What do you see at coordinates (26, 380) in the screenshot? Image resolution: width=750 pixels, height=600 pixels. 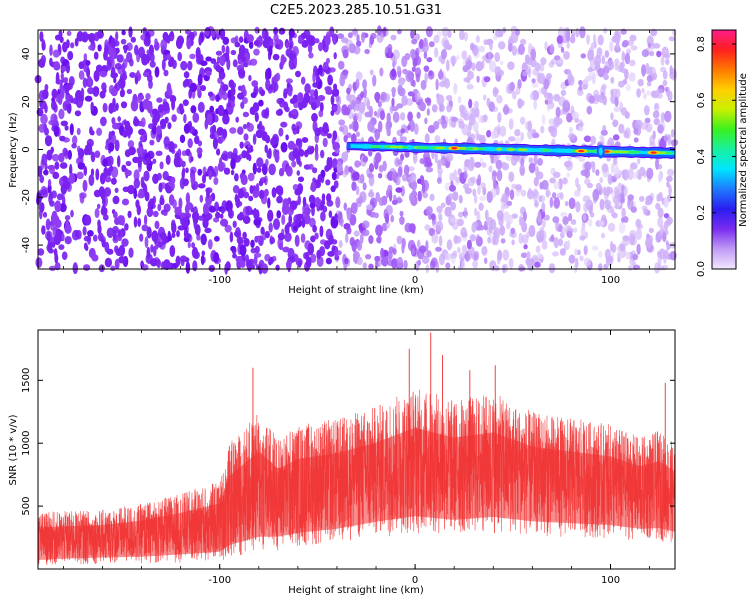 I see `y-tick-label: 1500` at bounding box center [26, 380].